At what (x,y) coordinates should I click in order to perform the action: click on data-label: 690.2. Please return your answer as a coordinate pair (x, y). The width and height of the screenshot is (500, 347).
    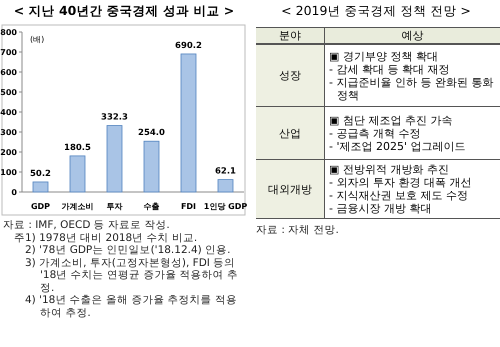
    Looking at the image, I should click on (188, 45).